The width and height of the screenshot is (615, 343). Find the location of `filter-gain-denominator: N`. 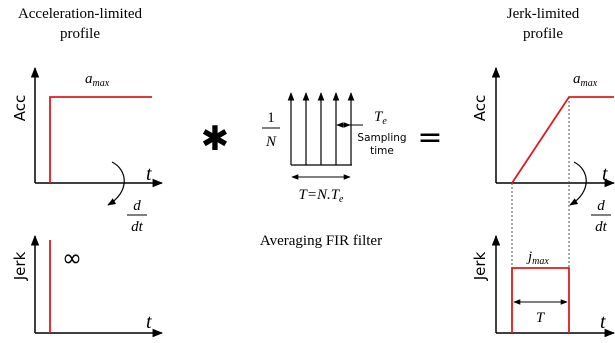

filter-gain-denominator: N is located at coordinates (271, 142).